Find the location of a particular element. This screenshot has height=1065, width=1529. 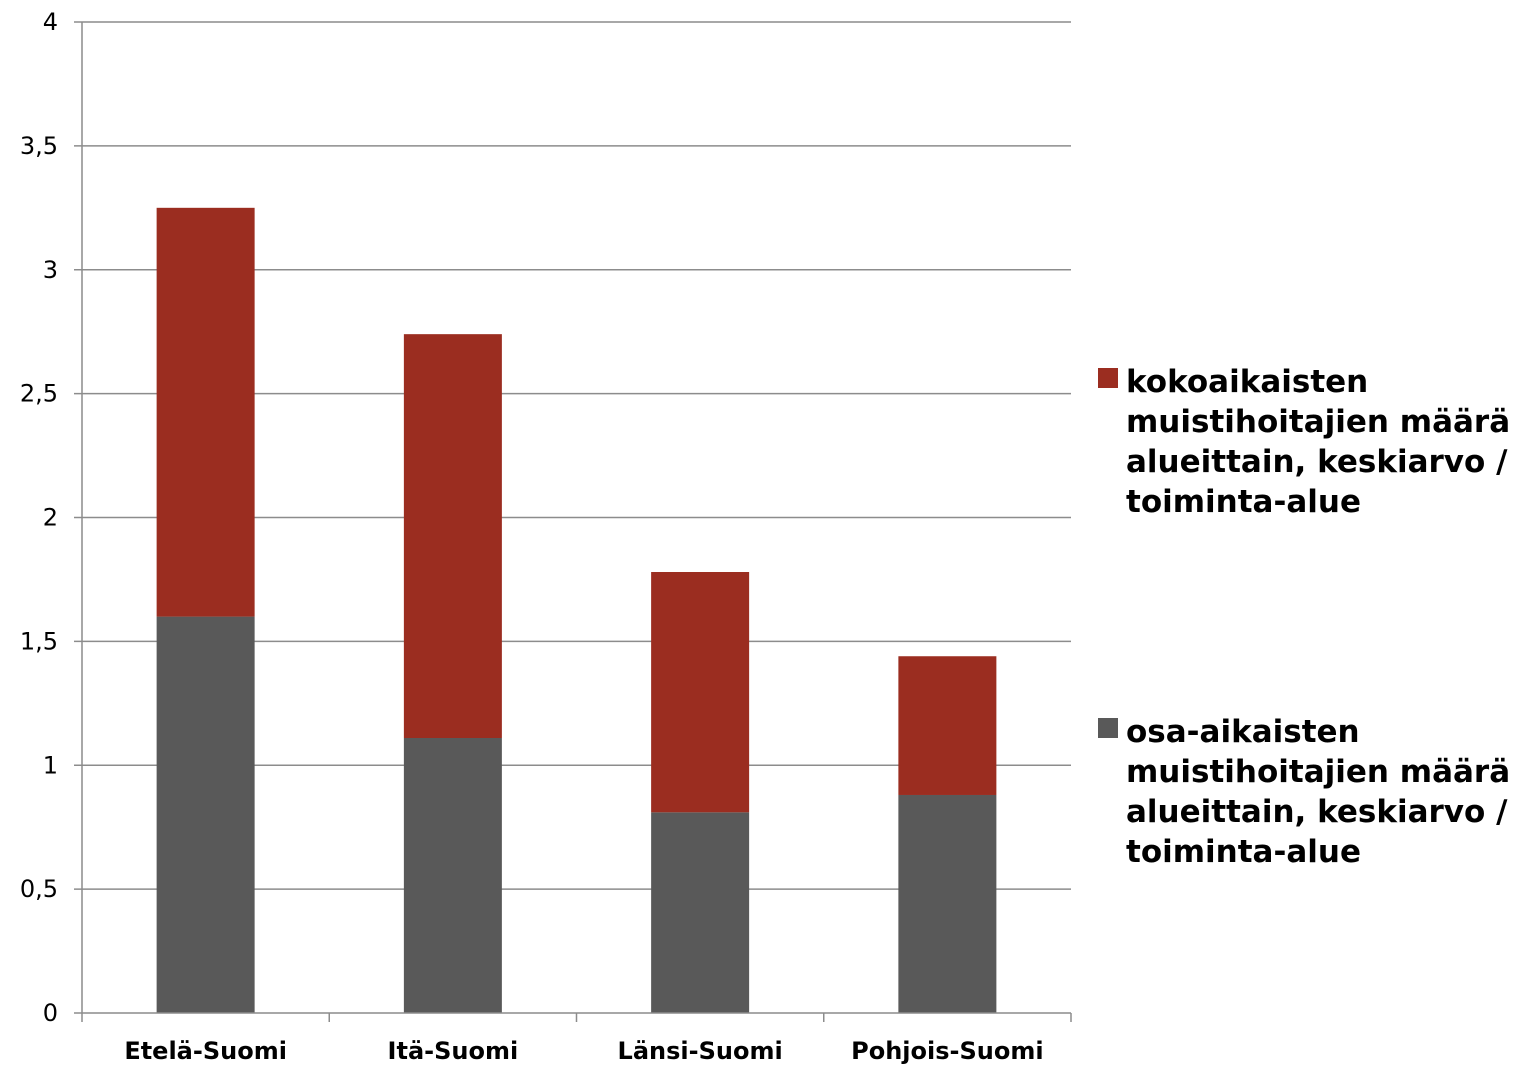

y-tick-label: 3 is located at coordinates (50, 270).